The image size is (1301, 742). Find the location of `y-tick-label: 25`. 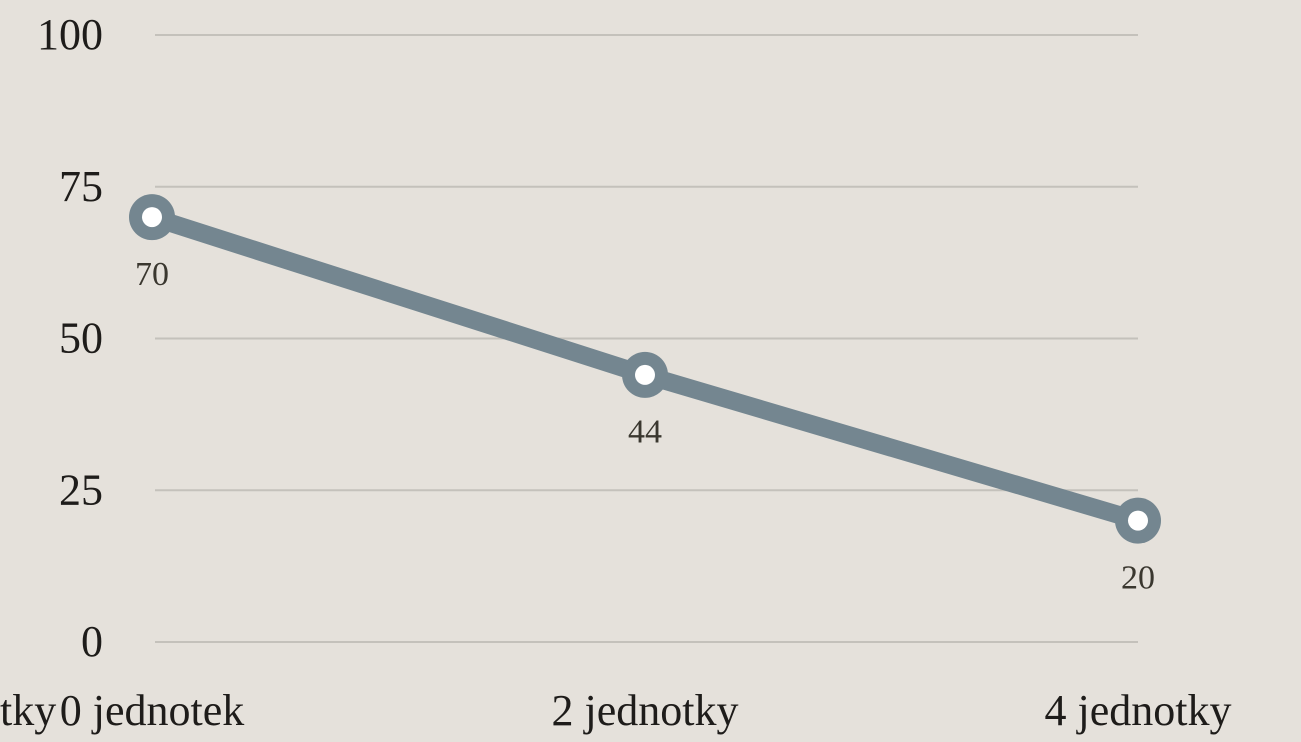

y-tick-label: 25 is located at coordinates (81, 489).